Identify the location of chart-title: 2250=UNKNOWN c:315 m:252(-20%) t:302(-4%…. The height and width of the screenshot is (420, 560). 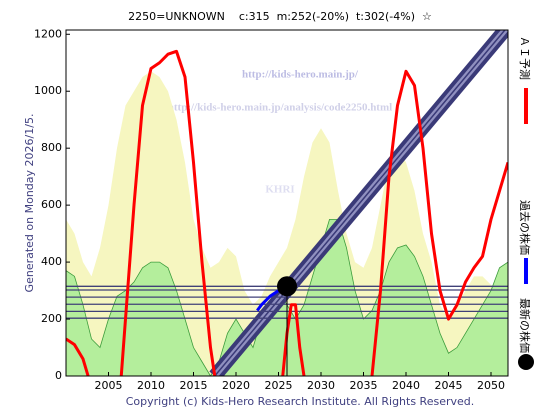
(280, 16).